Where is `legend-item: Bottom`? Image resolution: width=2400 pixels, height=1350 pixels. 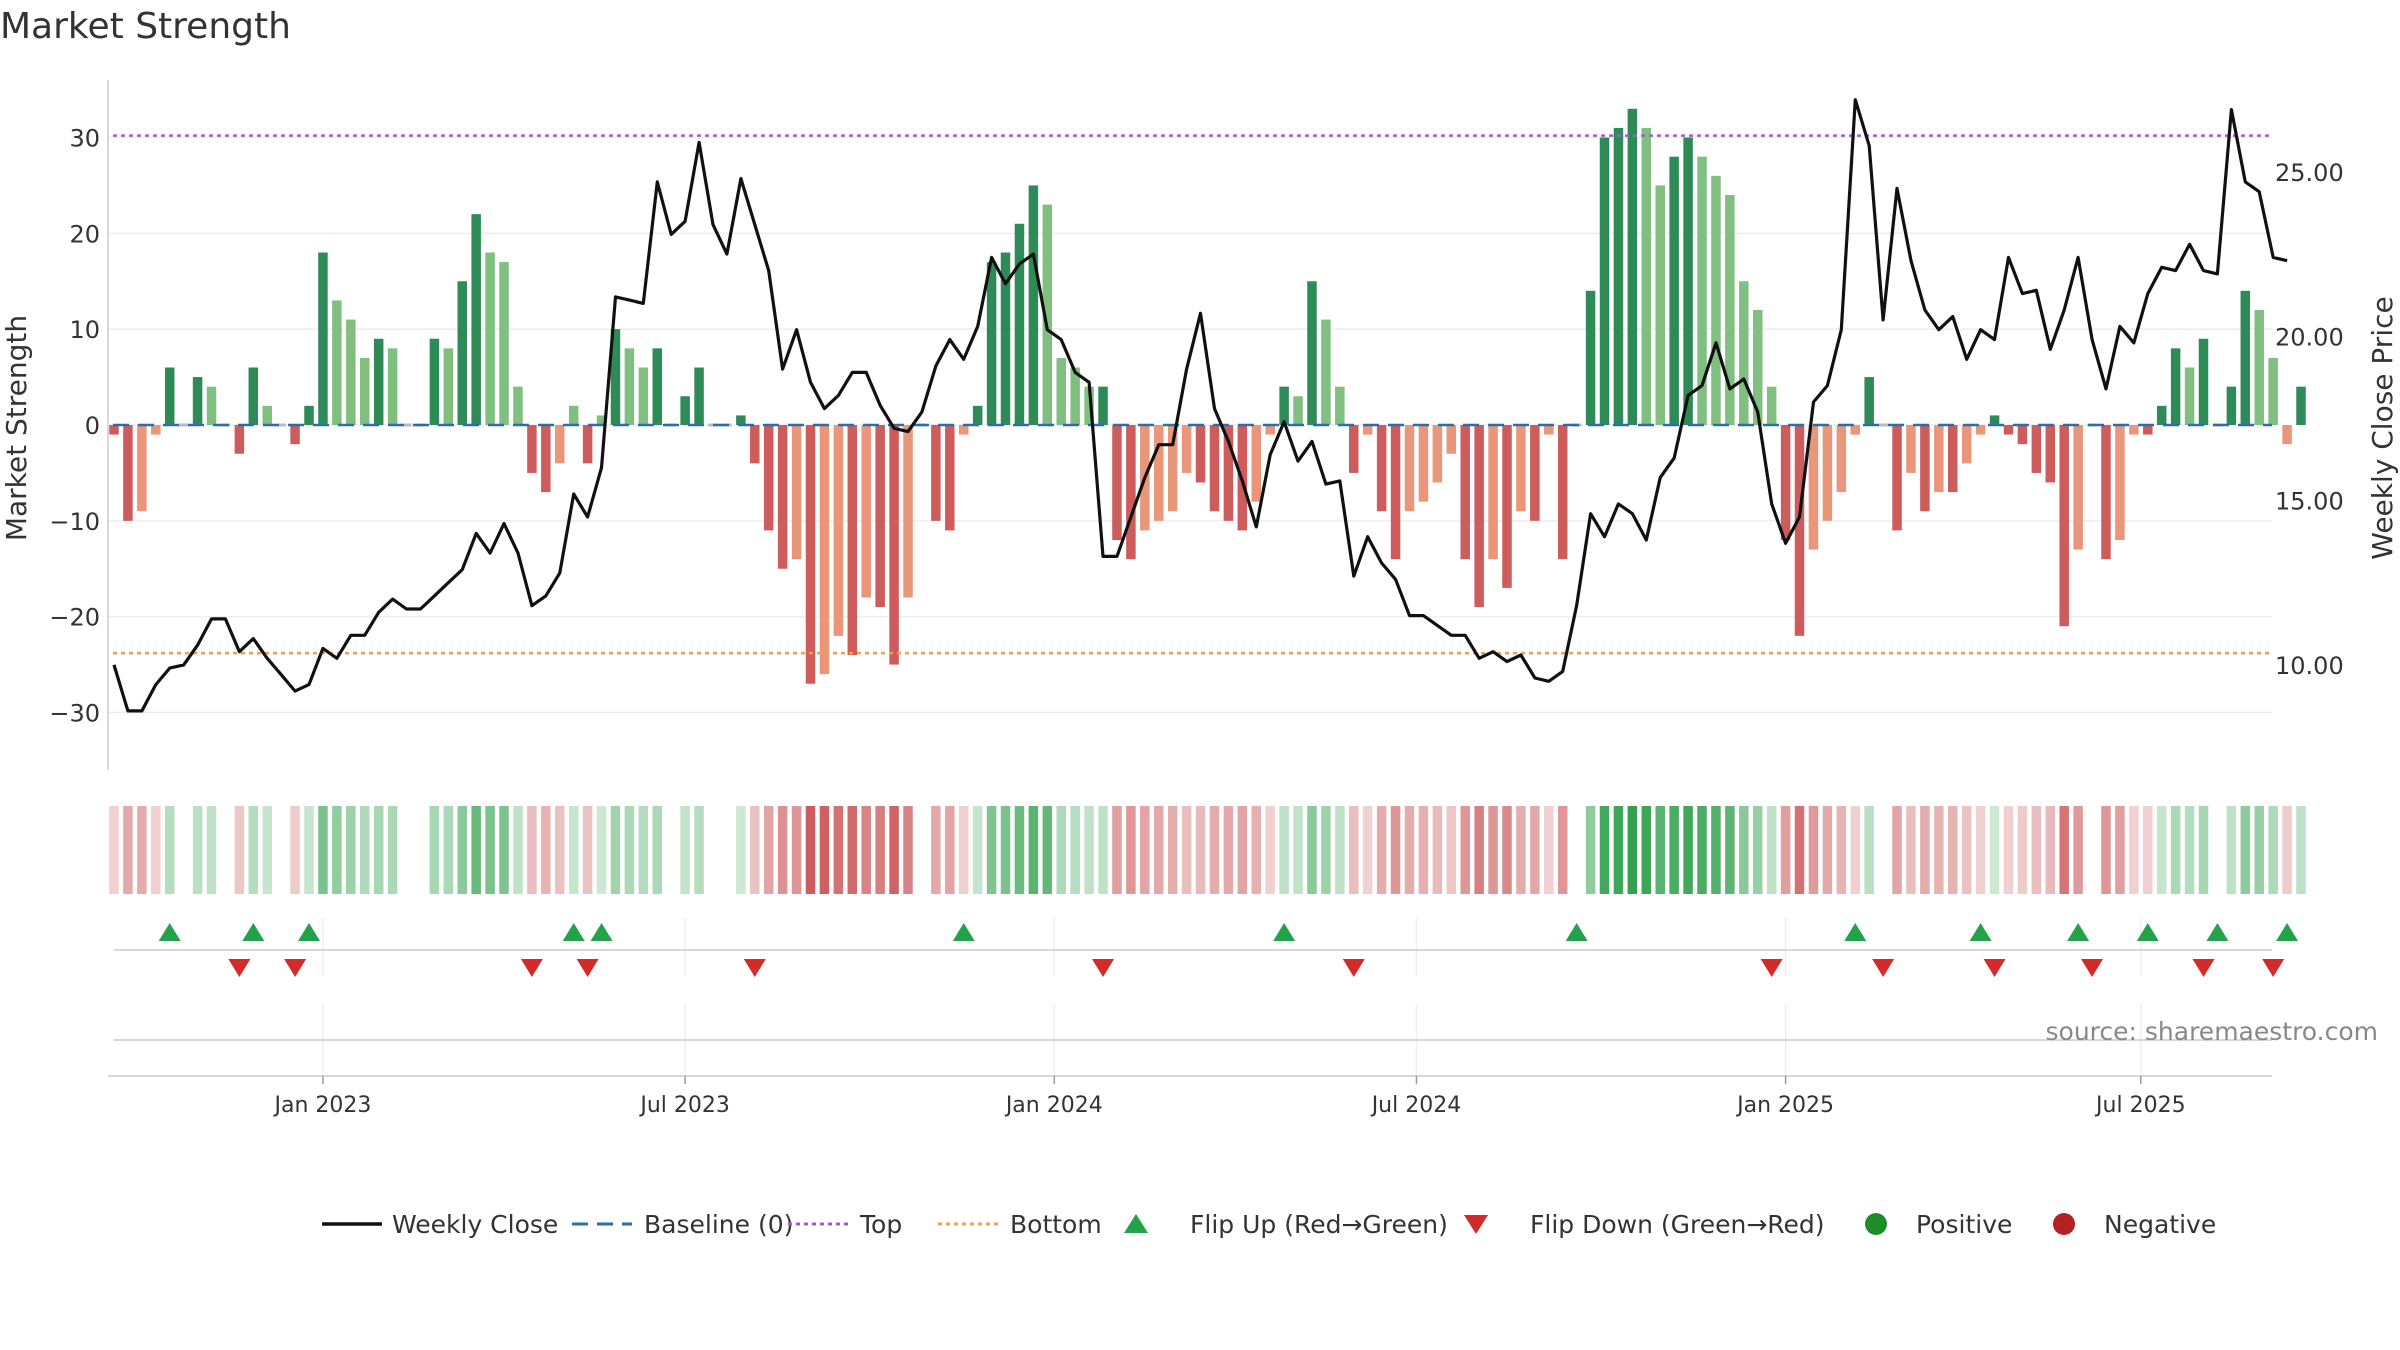
legend-item: Bottom is located at coordinates (1020, 1224).